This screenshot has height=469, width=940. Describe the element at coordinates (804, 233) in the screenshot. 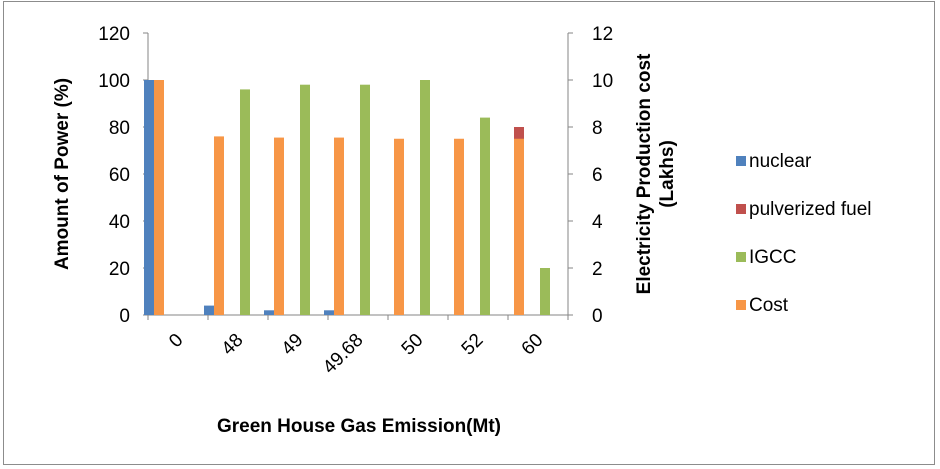

I see `legend: nuclear pulverized fuel IGCC Cost` at that location.